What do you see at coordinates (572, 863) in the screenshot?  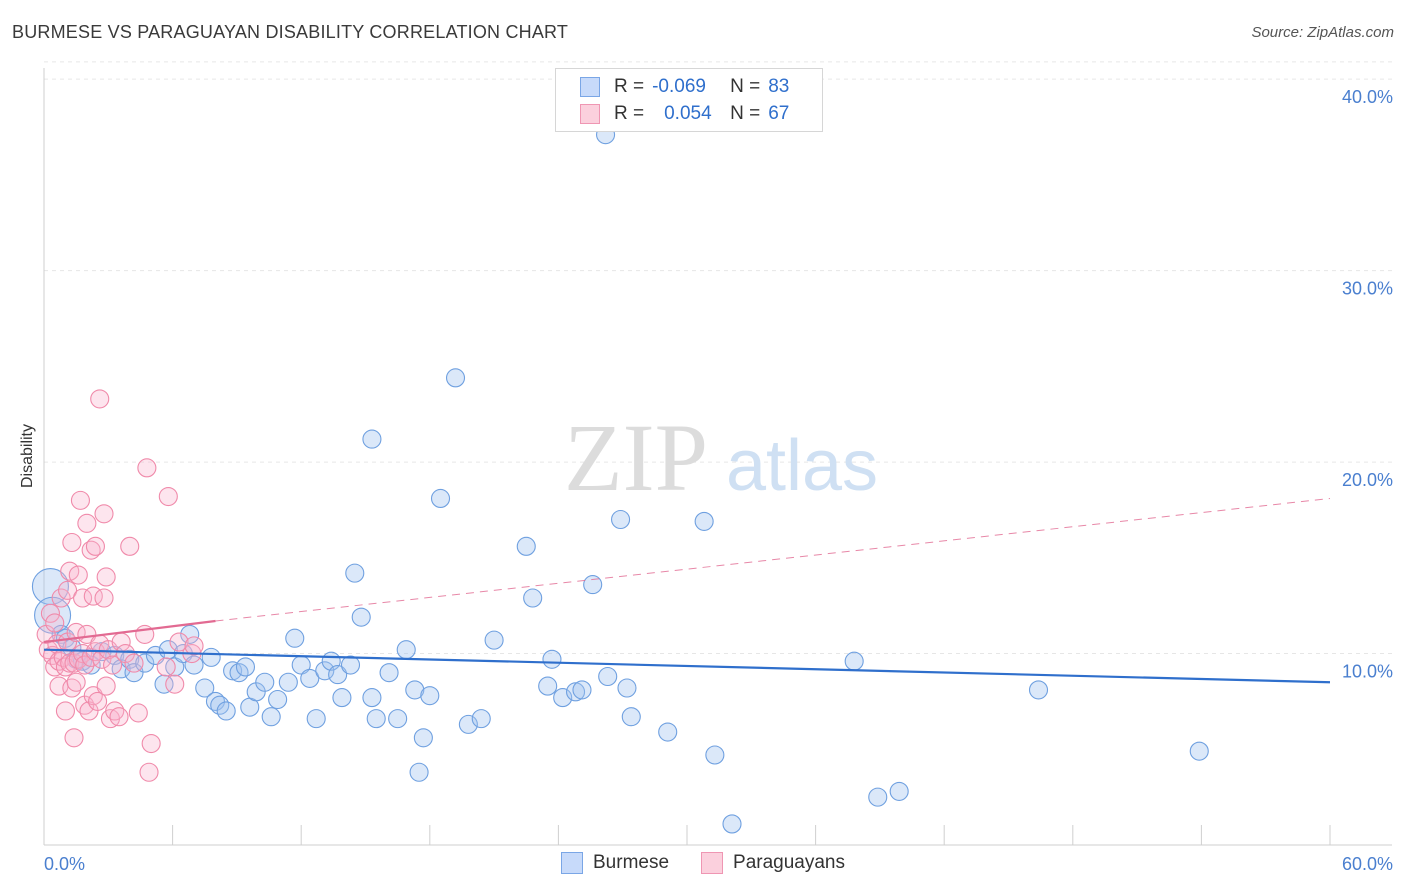 I see `bottom-burmese-swatch` at bounding box center [572, 863].